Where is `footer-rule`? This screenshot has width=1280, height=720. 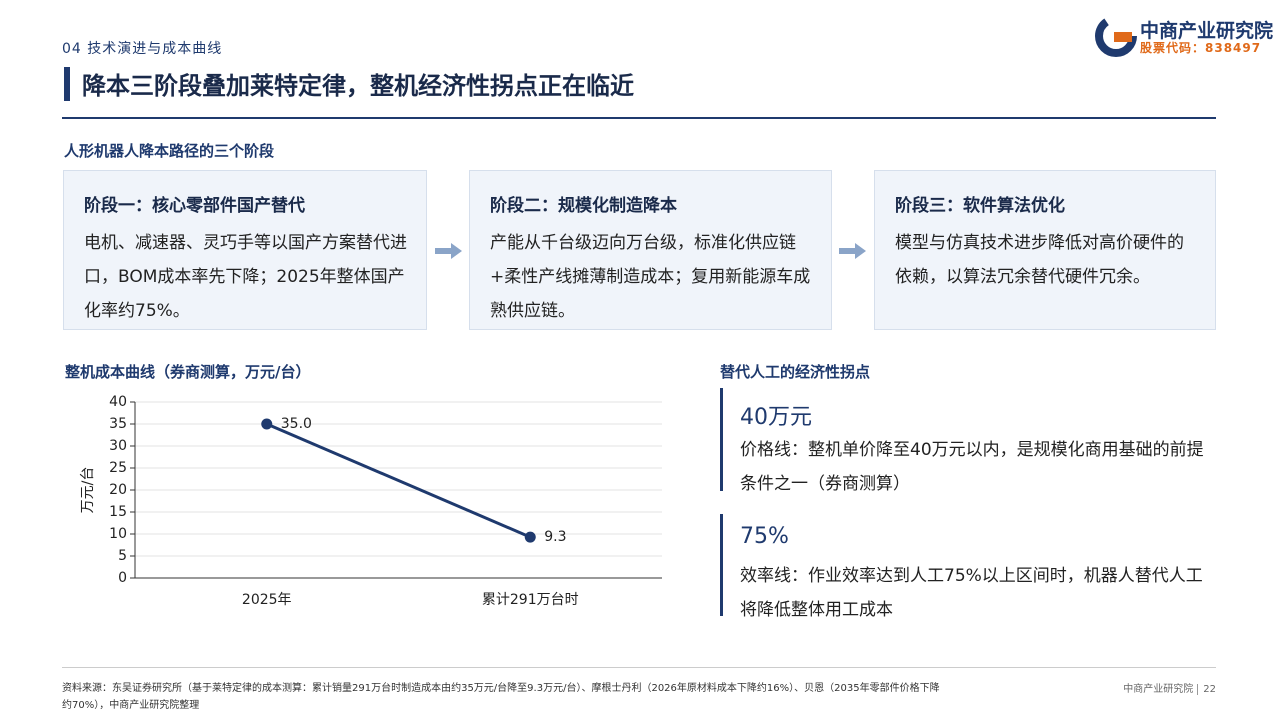
footer-rule is located at coordinates (639, 667).